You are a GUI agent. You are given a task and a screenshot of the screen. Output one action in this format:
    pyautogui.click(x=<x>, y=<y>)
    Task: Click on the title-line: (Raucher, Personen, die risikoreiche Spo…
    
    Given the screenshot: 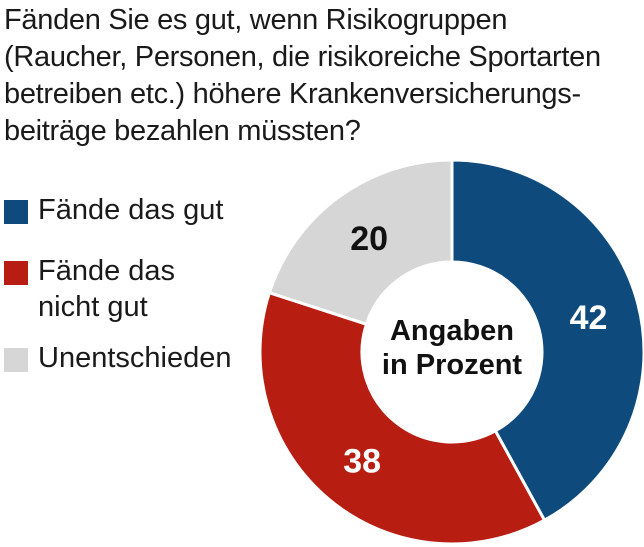 What is the action you would take?
    pyautogui.click(x=302, y=57)
    